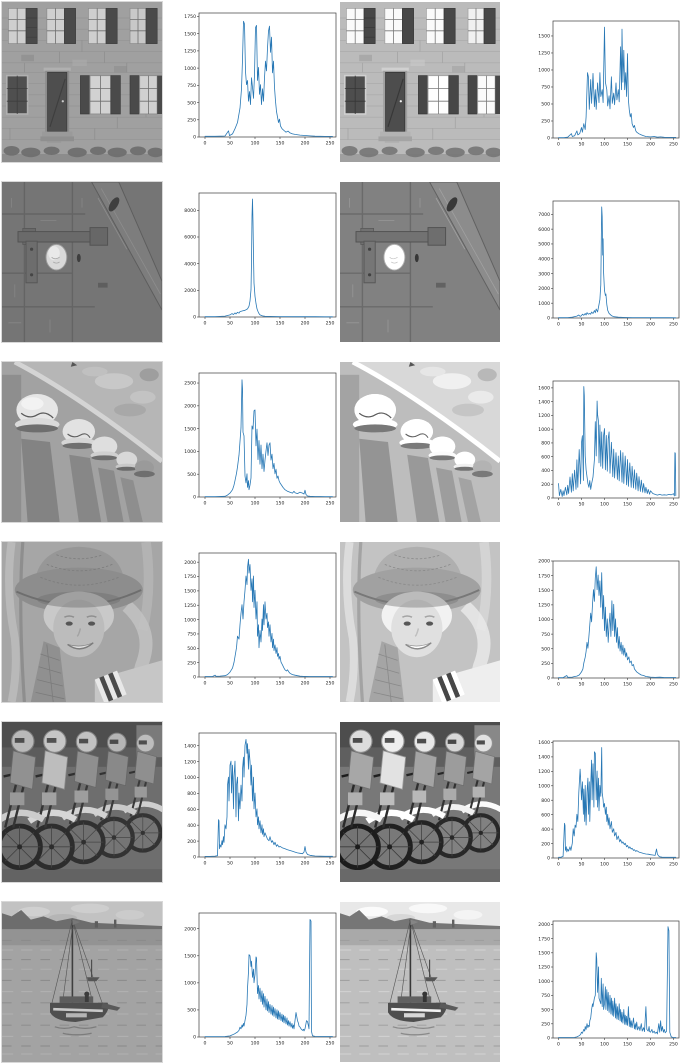 Image resolution: width=685 pixels, height=1063 pixels. I want to click on bikes-enhanced-image, so click(420, 802).